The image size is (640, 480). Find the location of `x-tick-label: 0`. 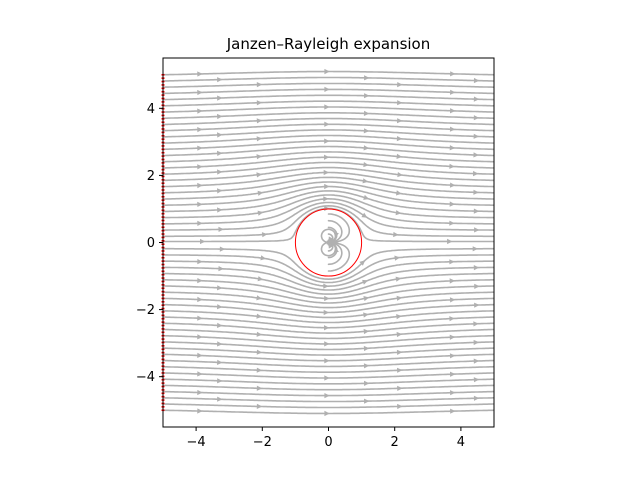

x-tick-label: 0 is located at coordinates (328, 442).